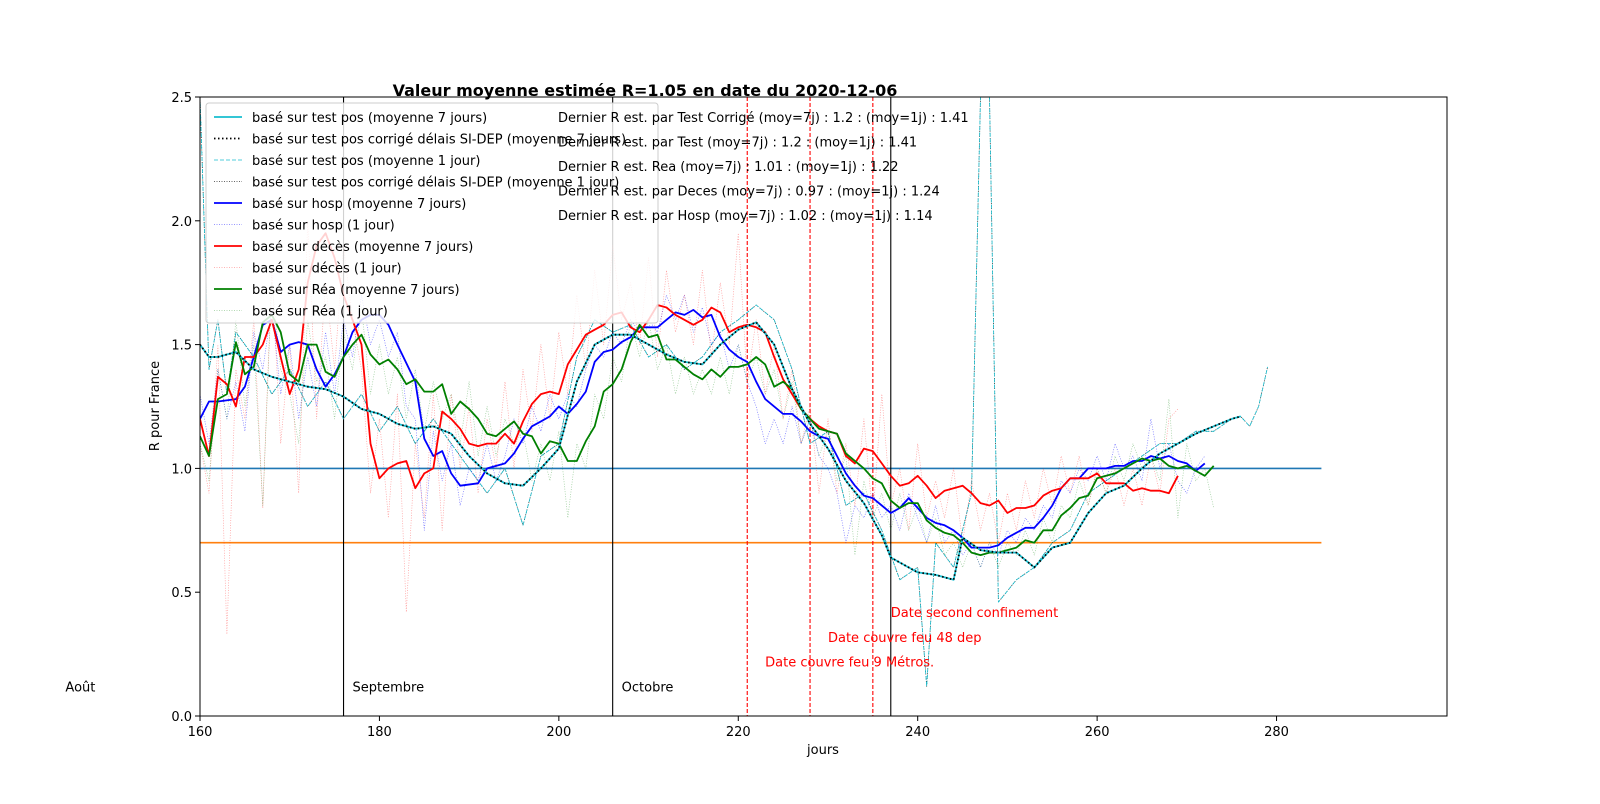 The height and width of the screenshot is (804, 1600). What do you see at coordinates (327, 269) in the screenshot?
I see `legend-label: basé sur décès (1 jour)` at bounding box center [327, 269].